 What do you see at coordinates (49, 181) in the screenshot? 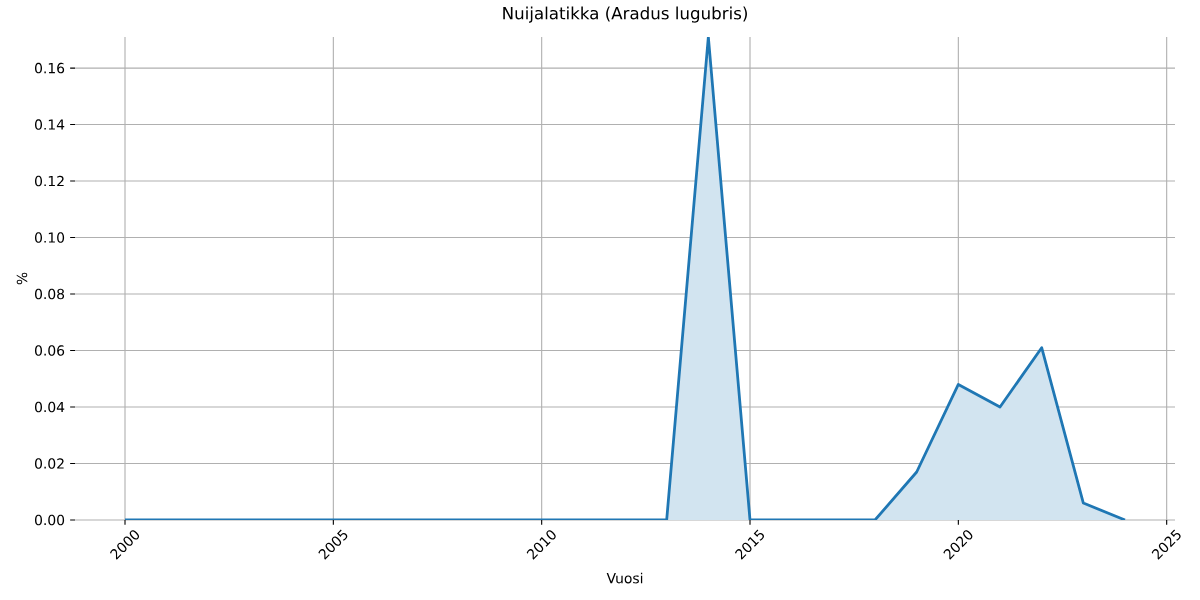
I see `y-tick-label: 0.12` at bounding box center [49, 181].